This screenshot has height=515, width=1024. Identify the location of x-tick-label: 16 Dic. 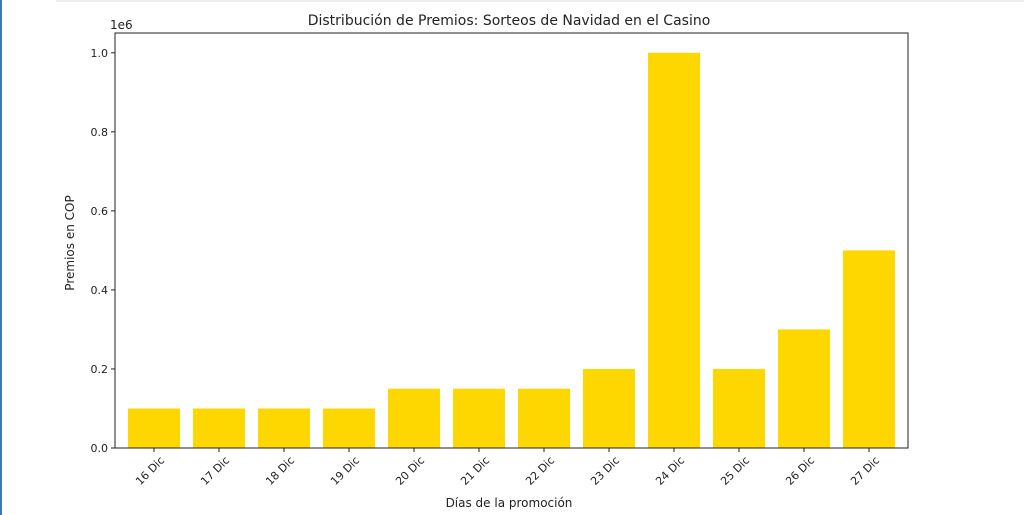
(150, 471).